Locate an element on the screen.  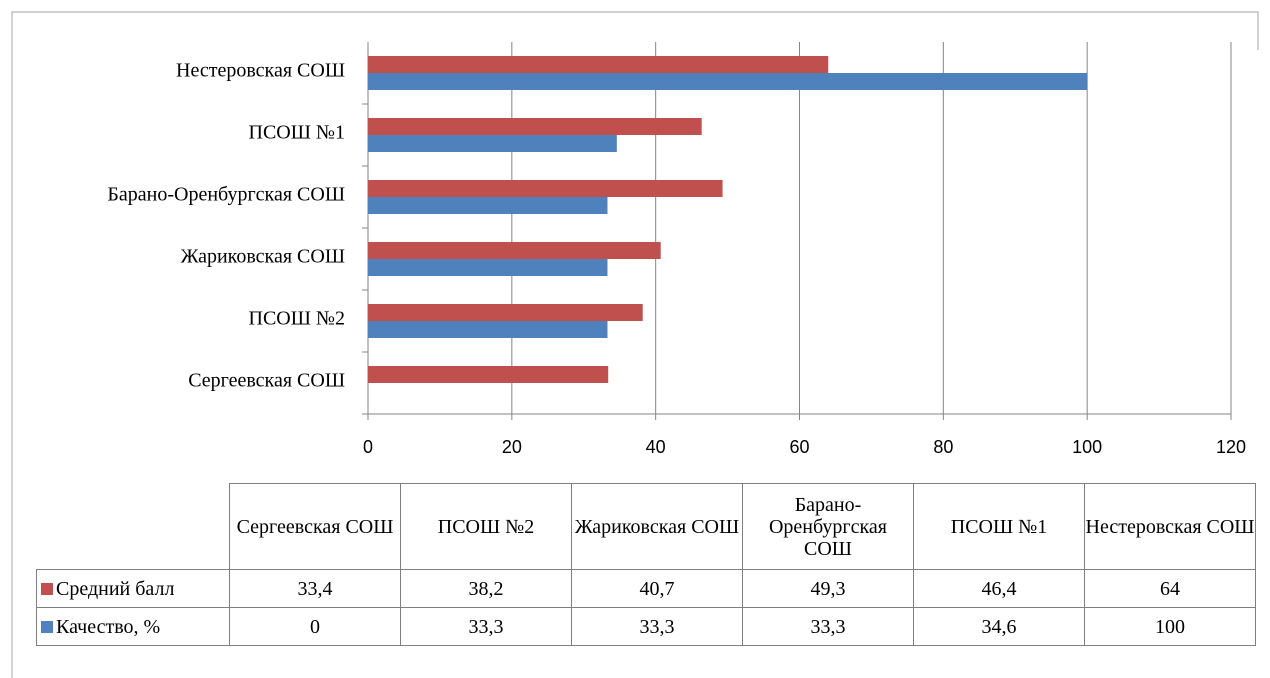
y-tick-label: Сергеевская СОШ is located at coordinates (266, 381).